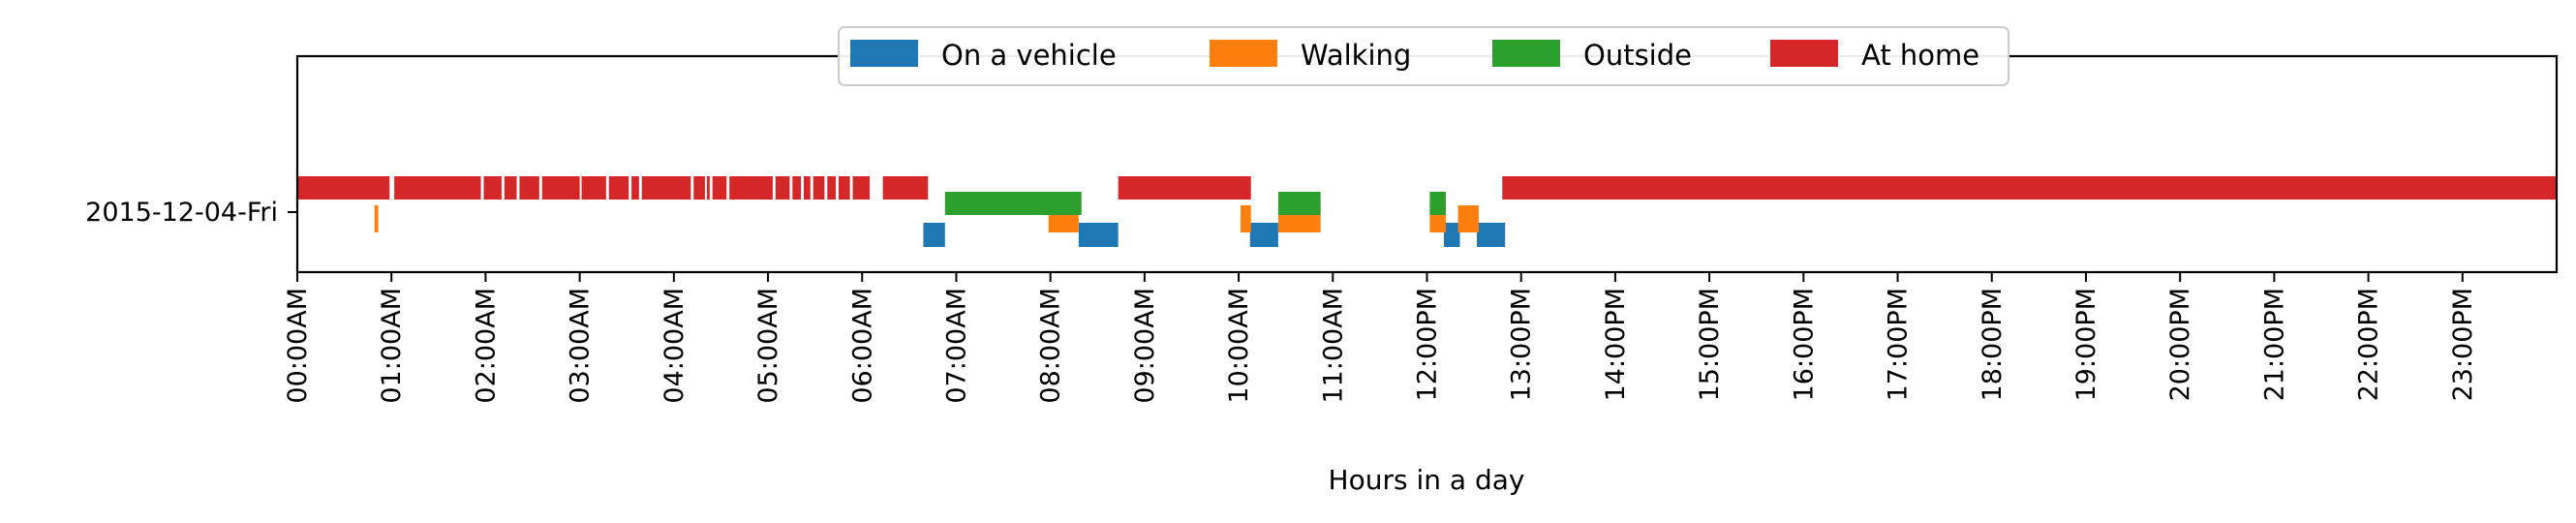  I want to click on x-tick-label: 09:00AM, so click(1145, 346).